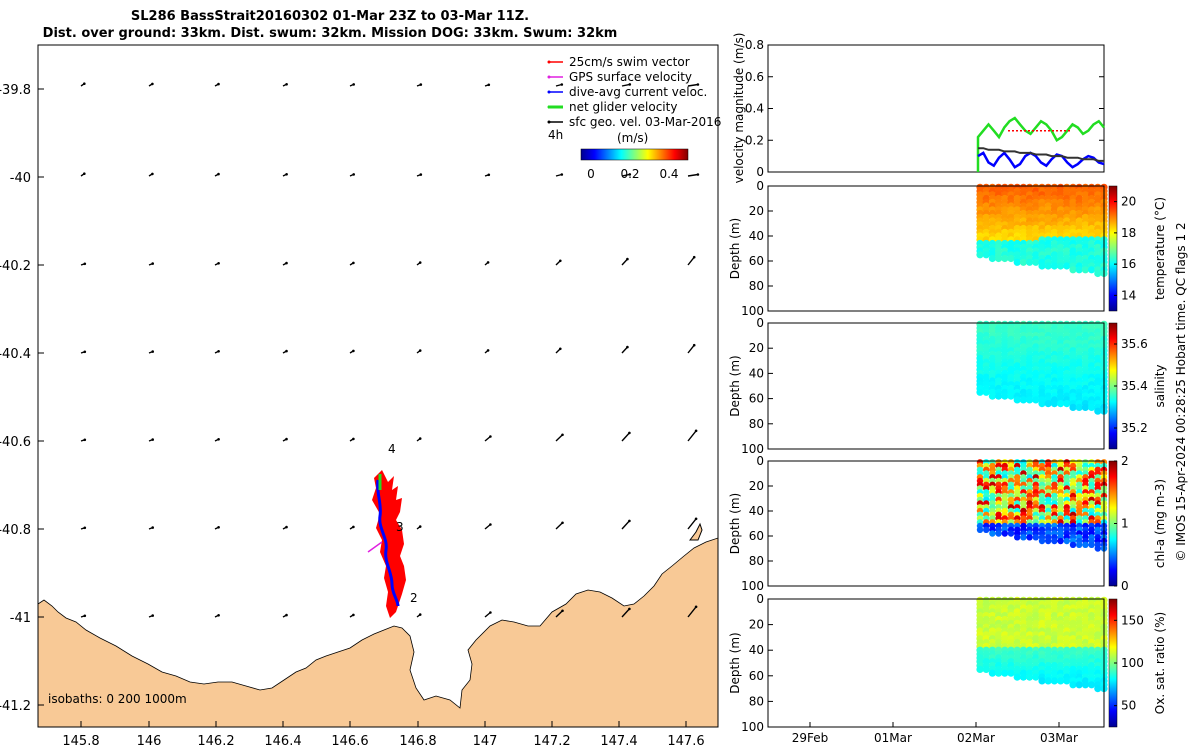 This screenshot has width=1200, height=750. Describe the element at coordinates (947, 523) in the screenshot. I see `section-panel-3: 0 20 40 60 80 100 Depth (m) 0 1 2 chl-a (mg m-3)` at that location.